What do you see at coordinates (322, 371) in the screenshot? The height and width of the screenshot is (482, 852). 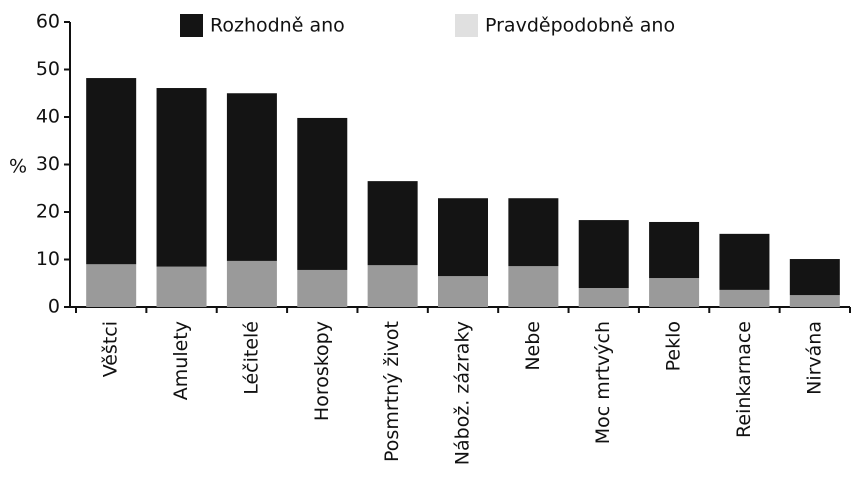 I see `x-tick-label: Horoskopy` at bounding box center [322, 371].